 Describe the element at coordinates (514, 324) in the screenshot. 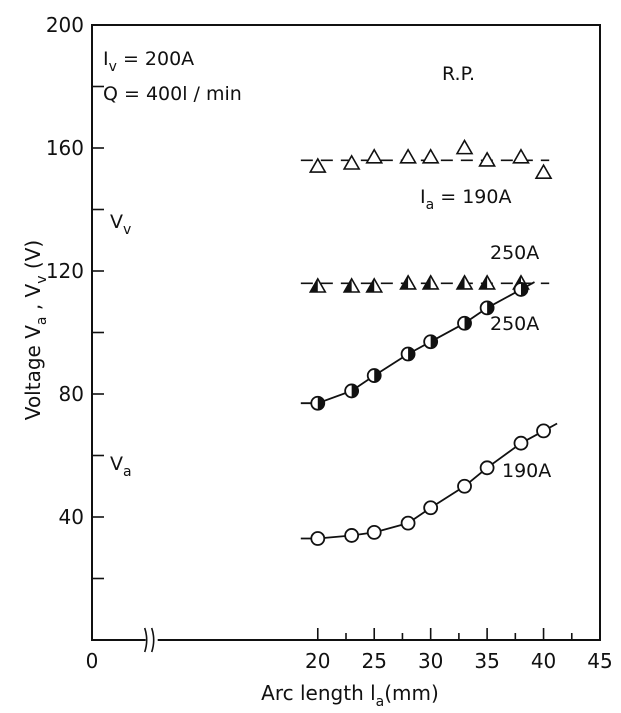

I see `series-label-va-250: 250A` at that location.